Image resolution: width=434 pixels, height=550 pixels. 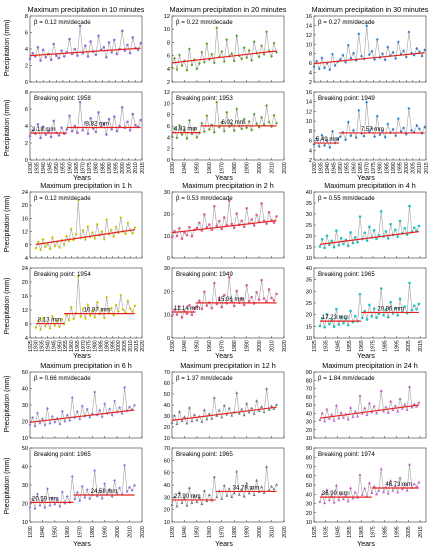 I want to click on x-tick-label: 1980, so click(x=235, y=168).